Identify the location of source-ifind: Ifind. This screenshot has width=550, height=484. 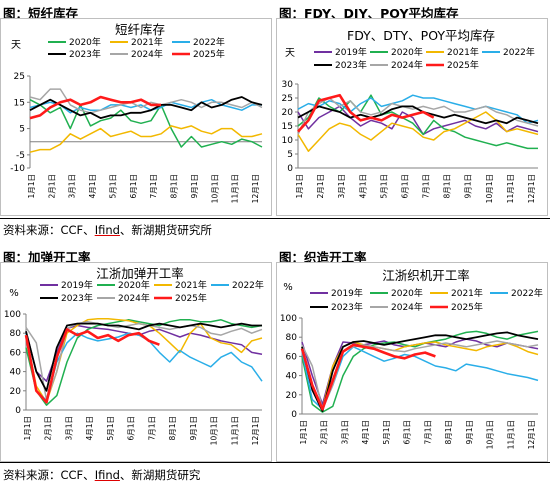
(107, 230).